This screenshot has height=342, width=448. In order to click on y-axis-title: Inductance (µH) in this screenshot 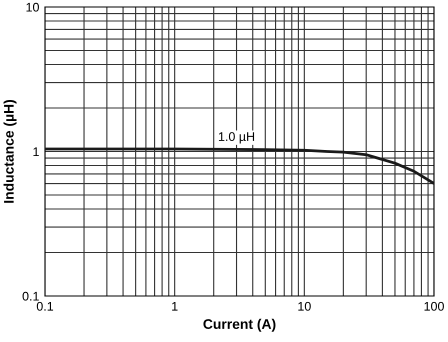, I will do `click(10, 151)`.